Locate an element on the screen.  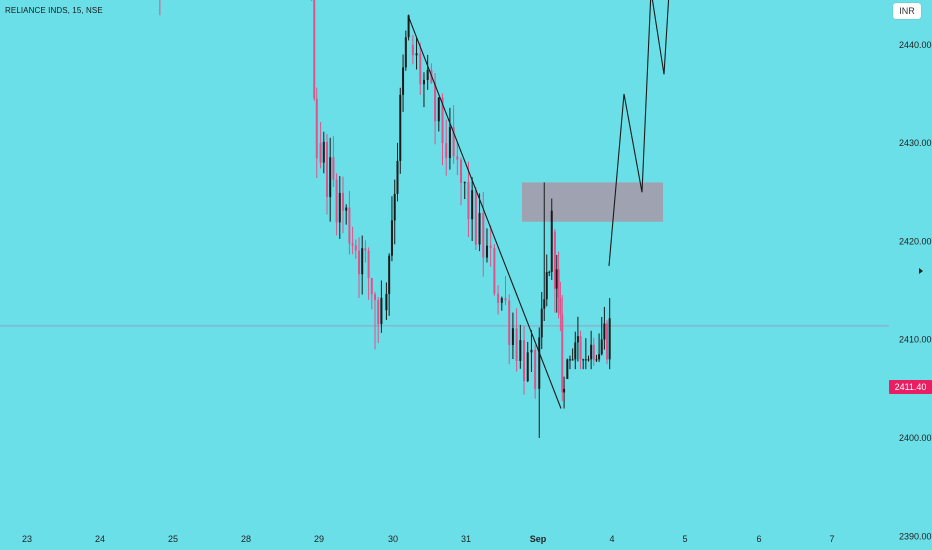
x-tick-label: 24 is located at coordinates (100, 539).